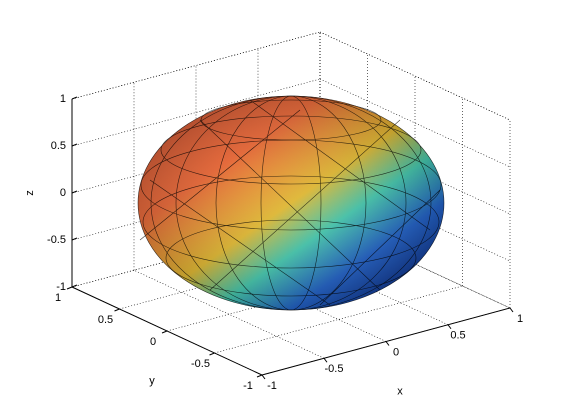 This screenshot has height=420, width=561. Describe the element at coordinates (152, 381) in the screenshot. I see `y-axis-label: y` at that location.